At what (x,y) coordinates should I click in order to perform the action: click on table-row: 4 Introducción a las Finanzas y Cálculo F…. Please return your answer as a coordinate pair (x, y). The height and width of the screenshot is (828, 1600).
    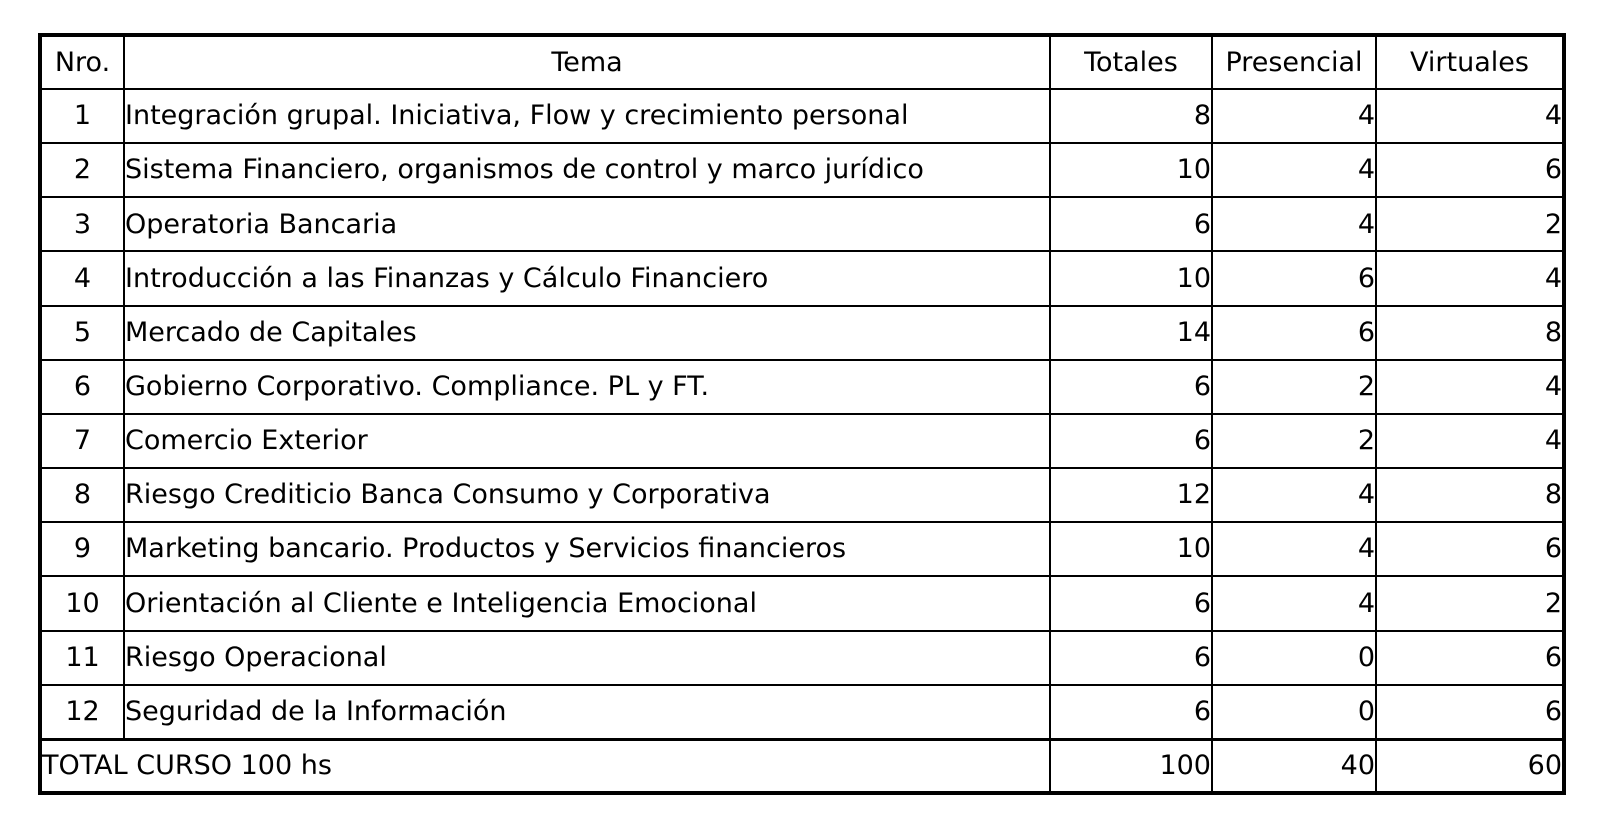
    Looking at the image, I should click on (802, 278).